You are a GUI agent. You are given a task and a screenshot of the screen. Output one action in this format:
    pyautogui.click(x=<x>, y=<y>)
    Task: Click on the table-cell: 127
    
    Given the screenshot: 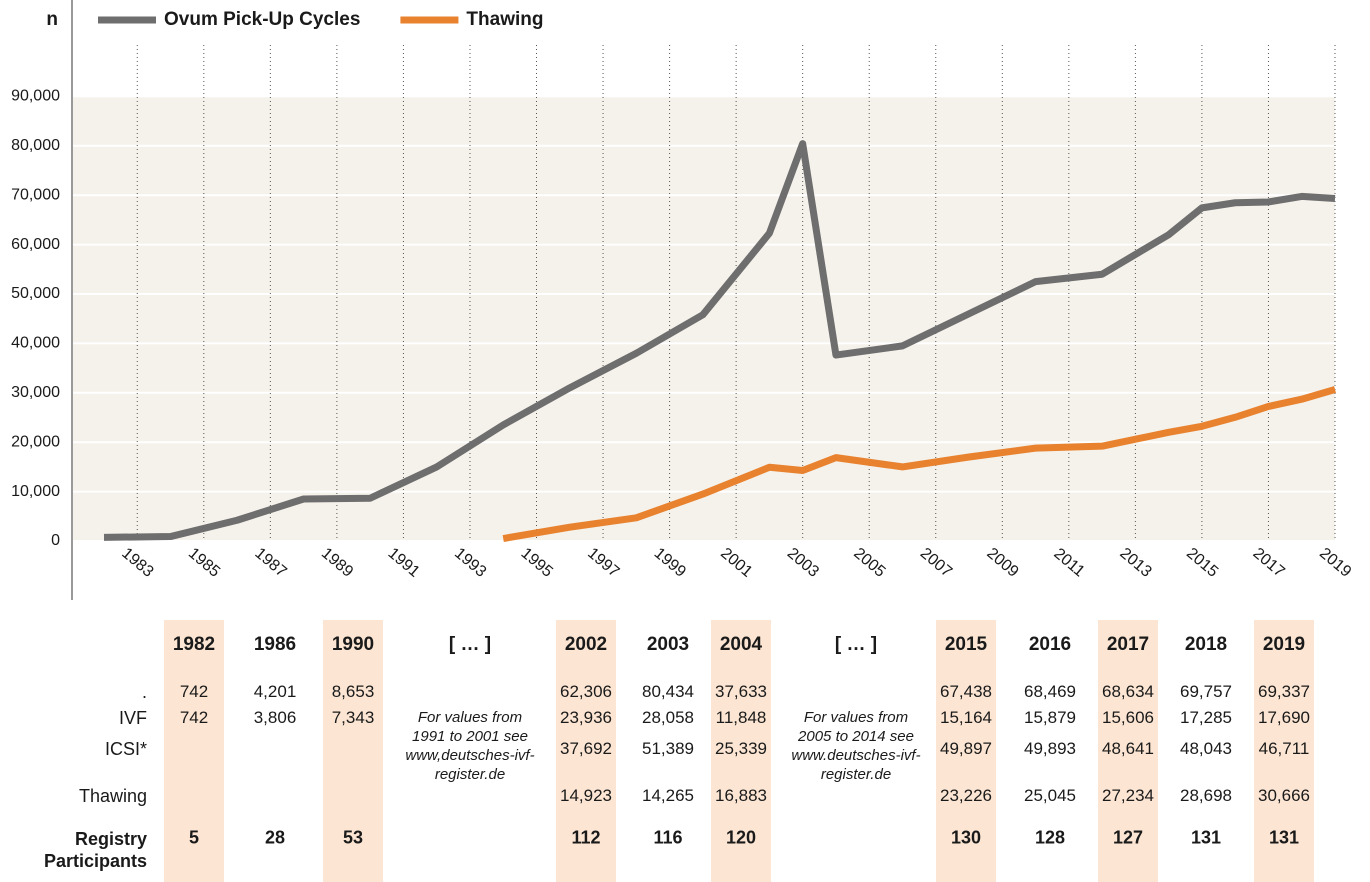 What is the action you would take?
    pyautogui.click(x=1128, y=837)
    